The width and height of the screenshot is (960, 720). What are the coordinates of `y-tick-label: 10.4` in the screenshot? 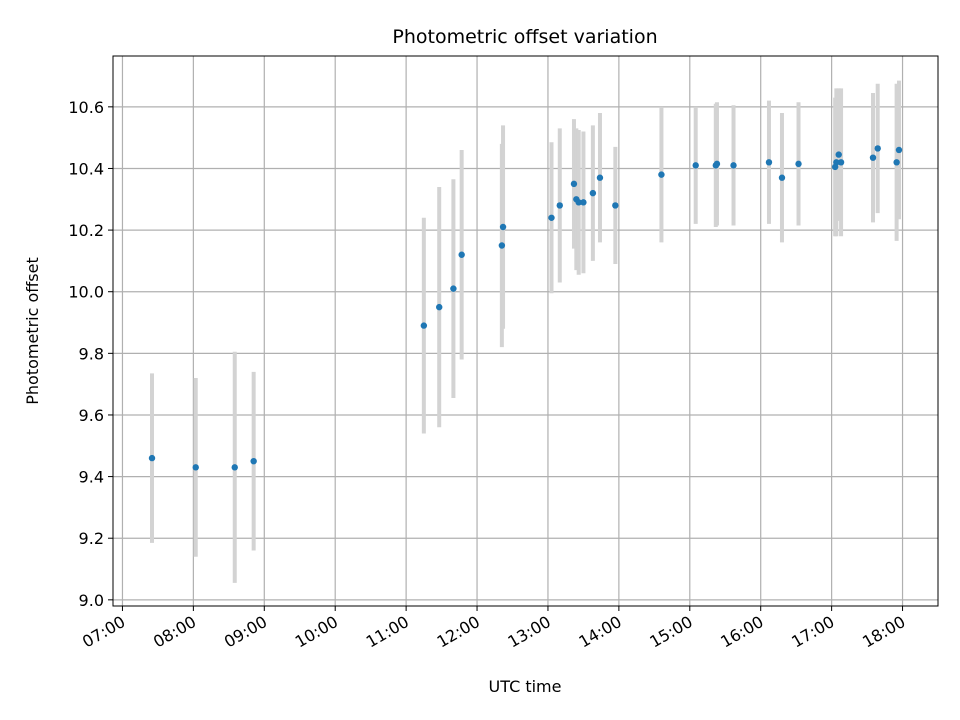 It's located at (86, 168).